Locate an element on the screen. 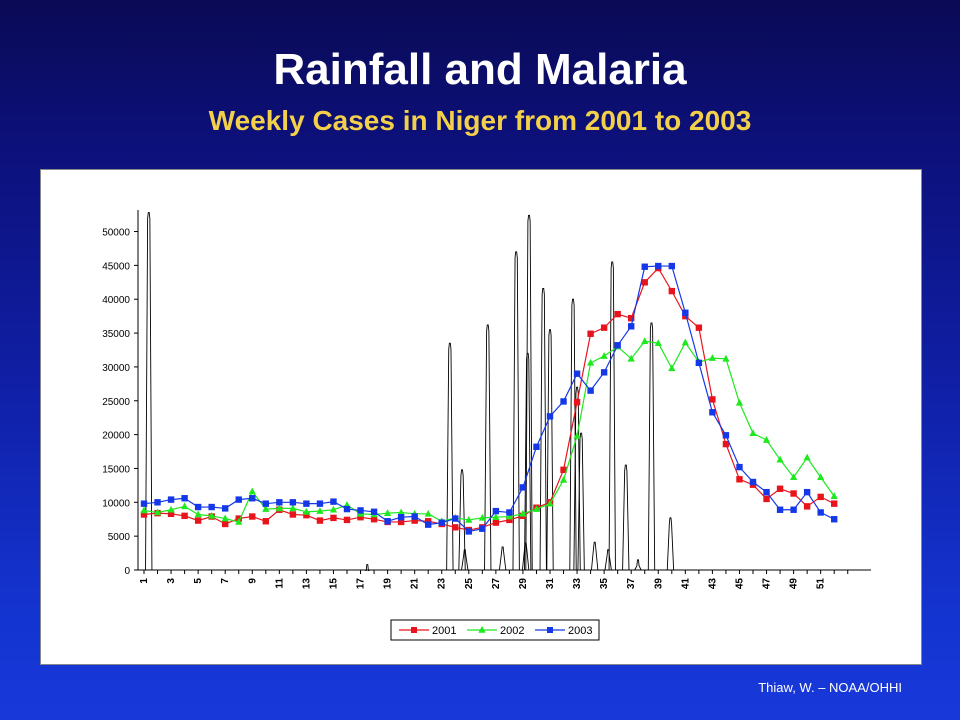 The height and width of the screenshot is (720, 960). x-tick-label: 31 is located at coordinates (550, 584).